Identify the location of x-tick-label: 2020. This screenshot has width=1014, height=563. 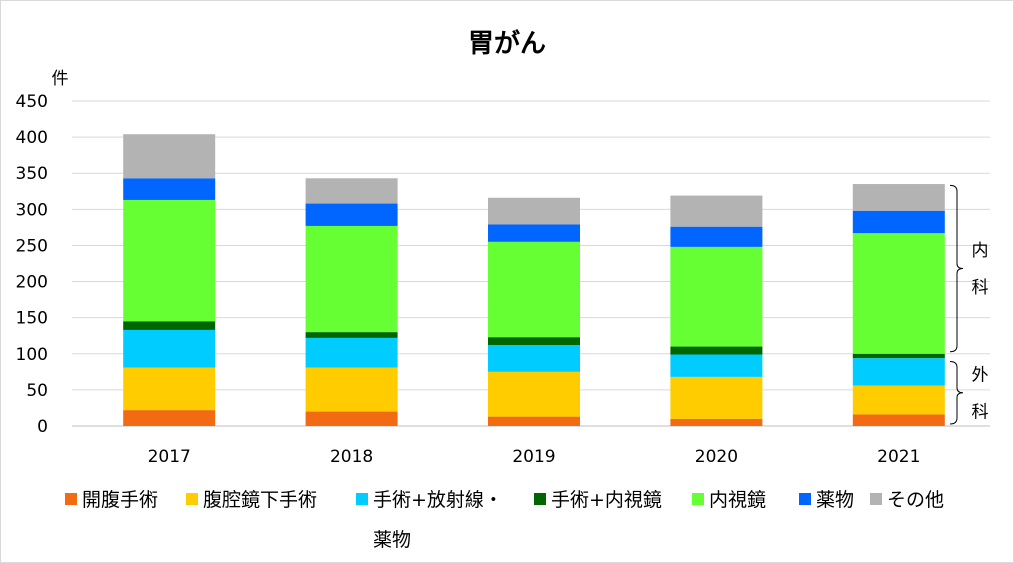
(716, 457).